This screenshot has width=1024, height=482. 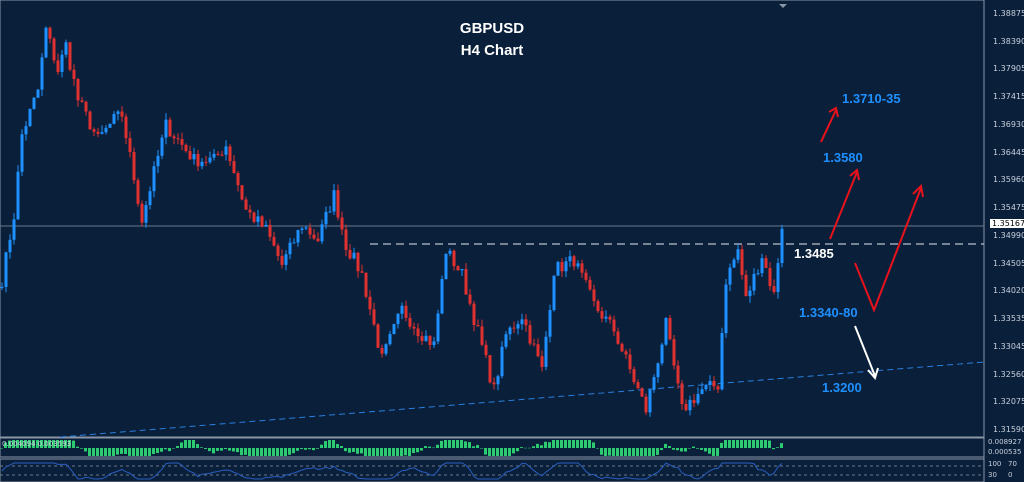 I want to click on annotation-resistance: 1.3485, so click(x=814, y=253).